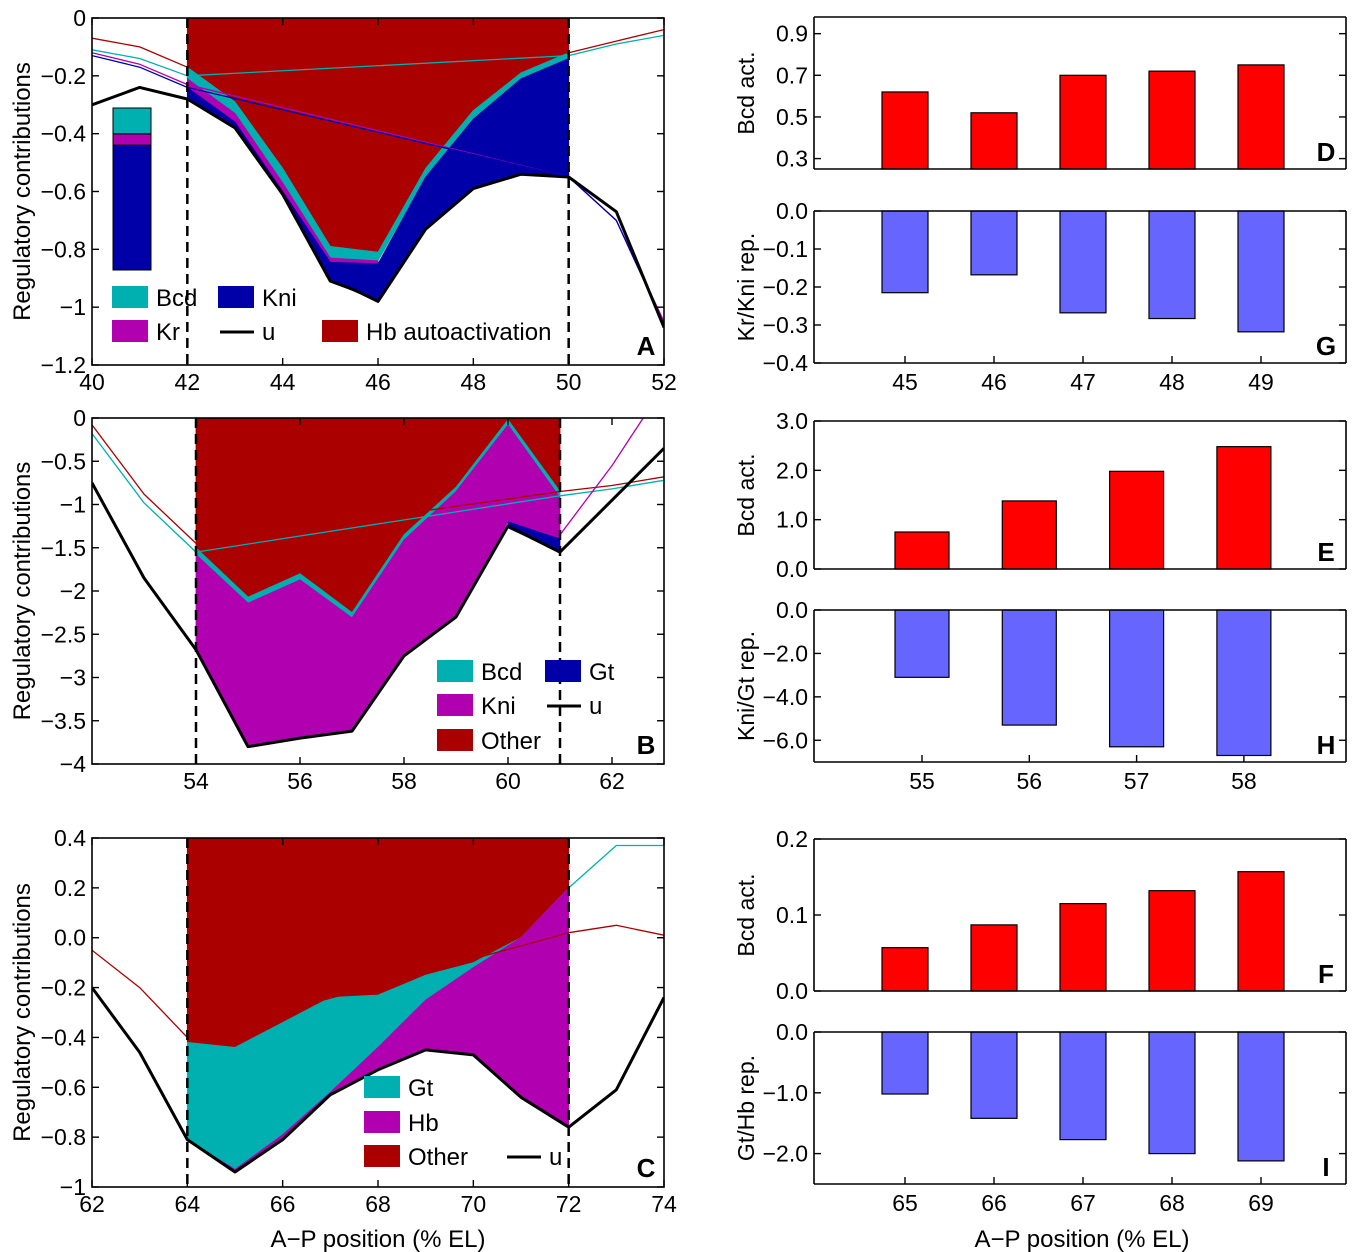  What do you see at coordinates (63, 721) in the screenshot?
I see `y-tick-label-B: −3.5` at bounding box center [63, 721].